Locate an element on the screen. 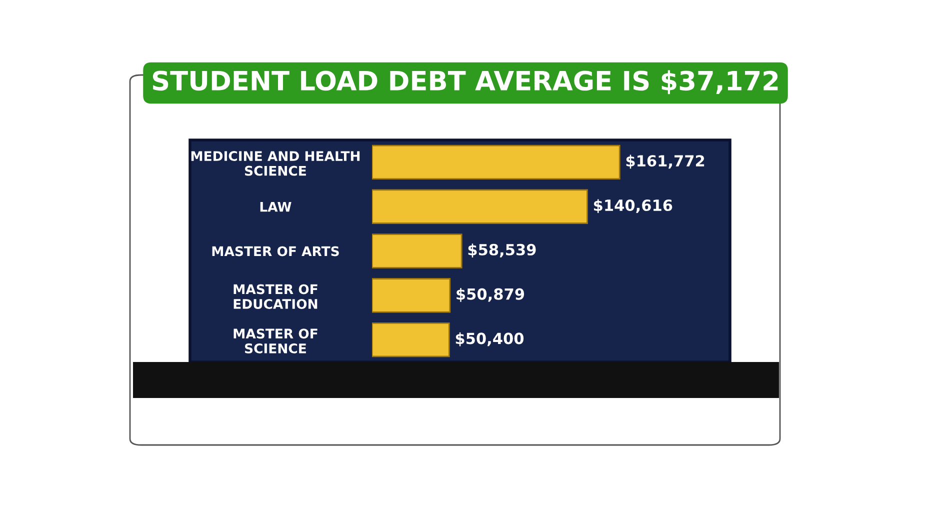 This screenshot has height=523, width=931. data-label: $161,772 is located at coordinates (665, 161).